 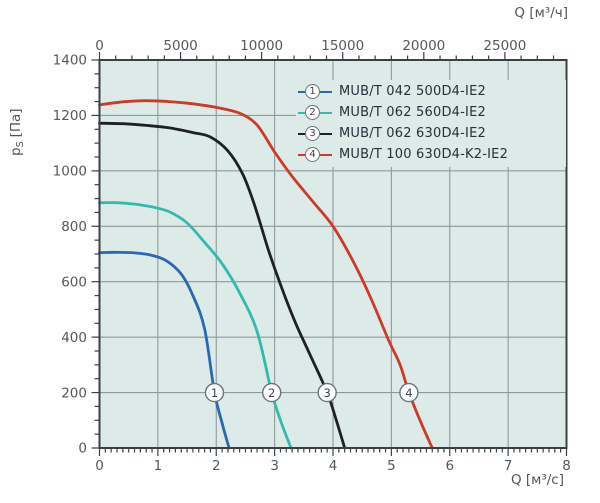 I want to click on y-axis-title-symbol: p, so click(x=16, y=151).